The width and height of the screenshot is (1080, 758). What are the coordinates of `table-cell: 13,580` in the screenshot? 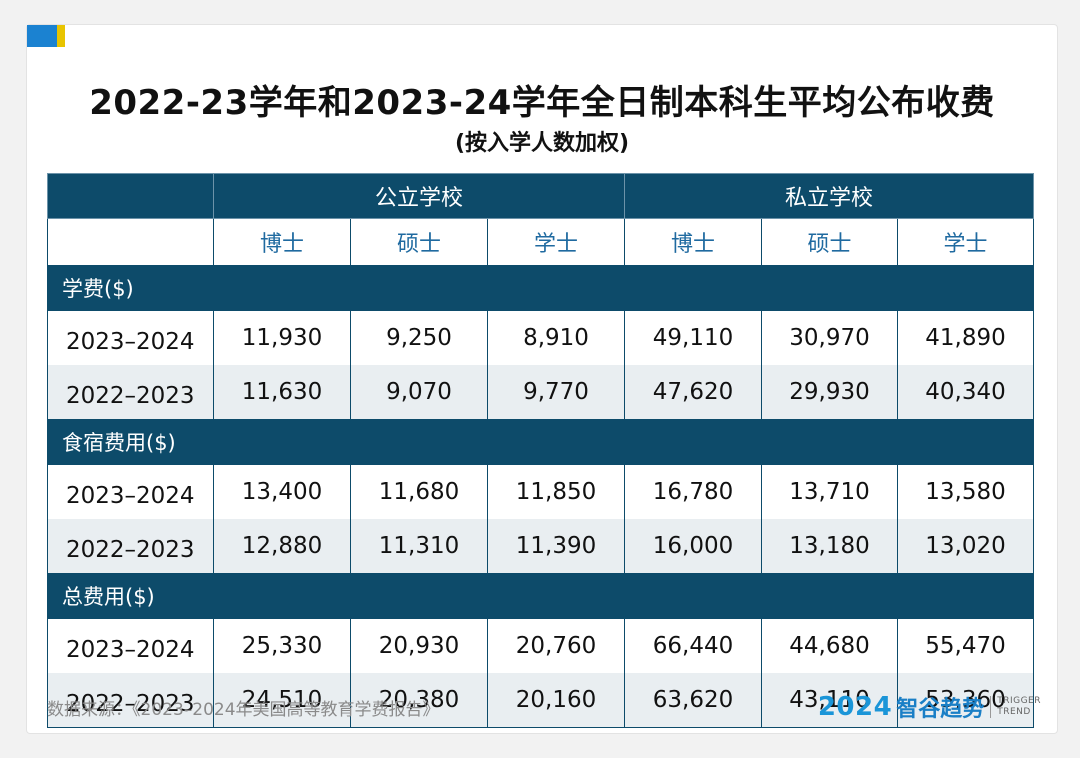 It's located at (965, 491).